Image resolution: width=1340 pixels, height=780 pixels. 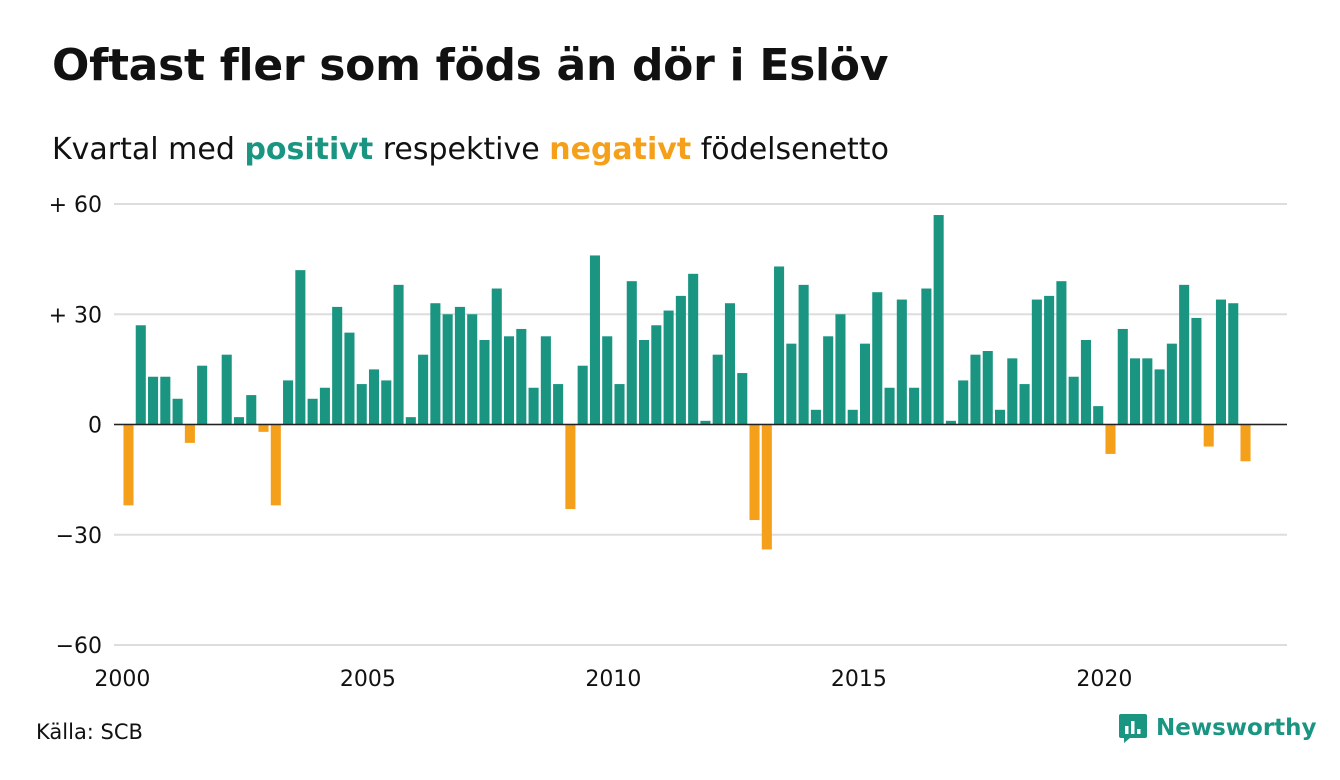 What do you see at coordinates (570, 467) in the screenshot?
I see `bar-2009-q1` at bounding box center [570, 467].